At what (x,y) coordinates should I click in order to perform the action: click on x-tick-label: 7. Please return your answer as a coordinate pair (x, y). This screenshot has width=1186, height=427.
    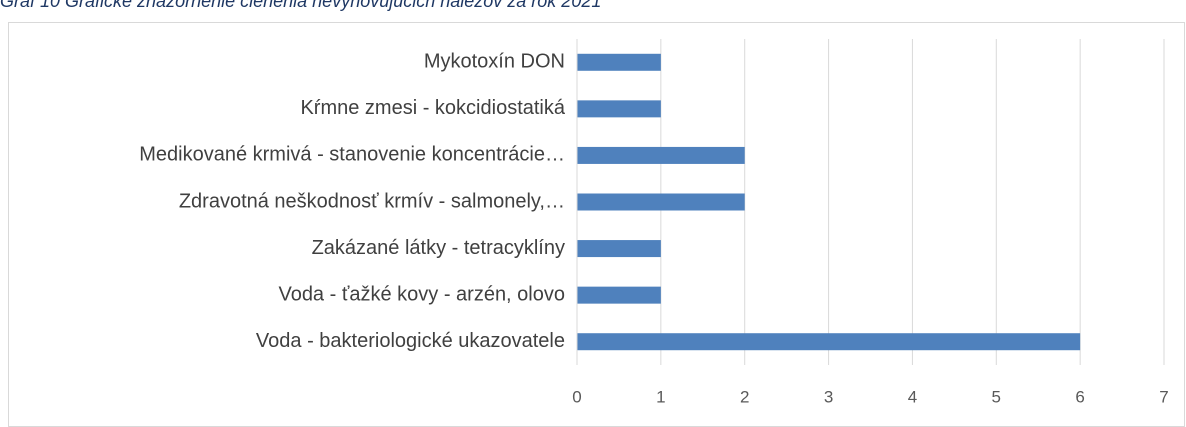
    Looking at the image, I should click on (1163, 396).